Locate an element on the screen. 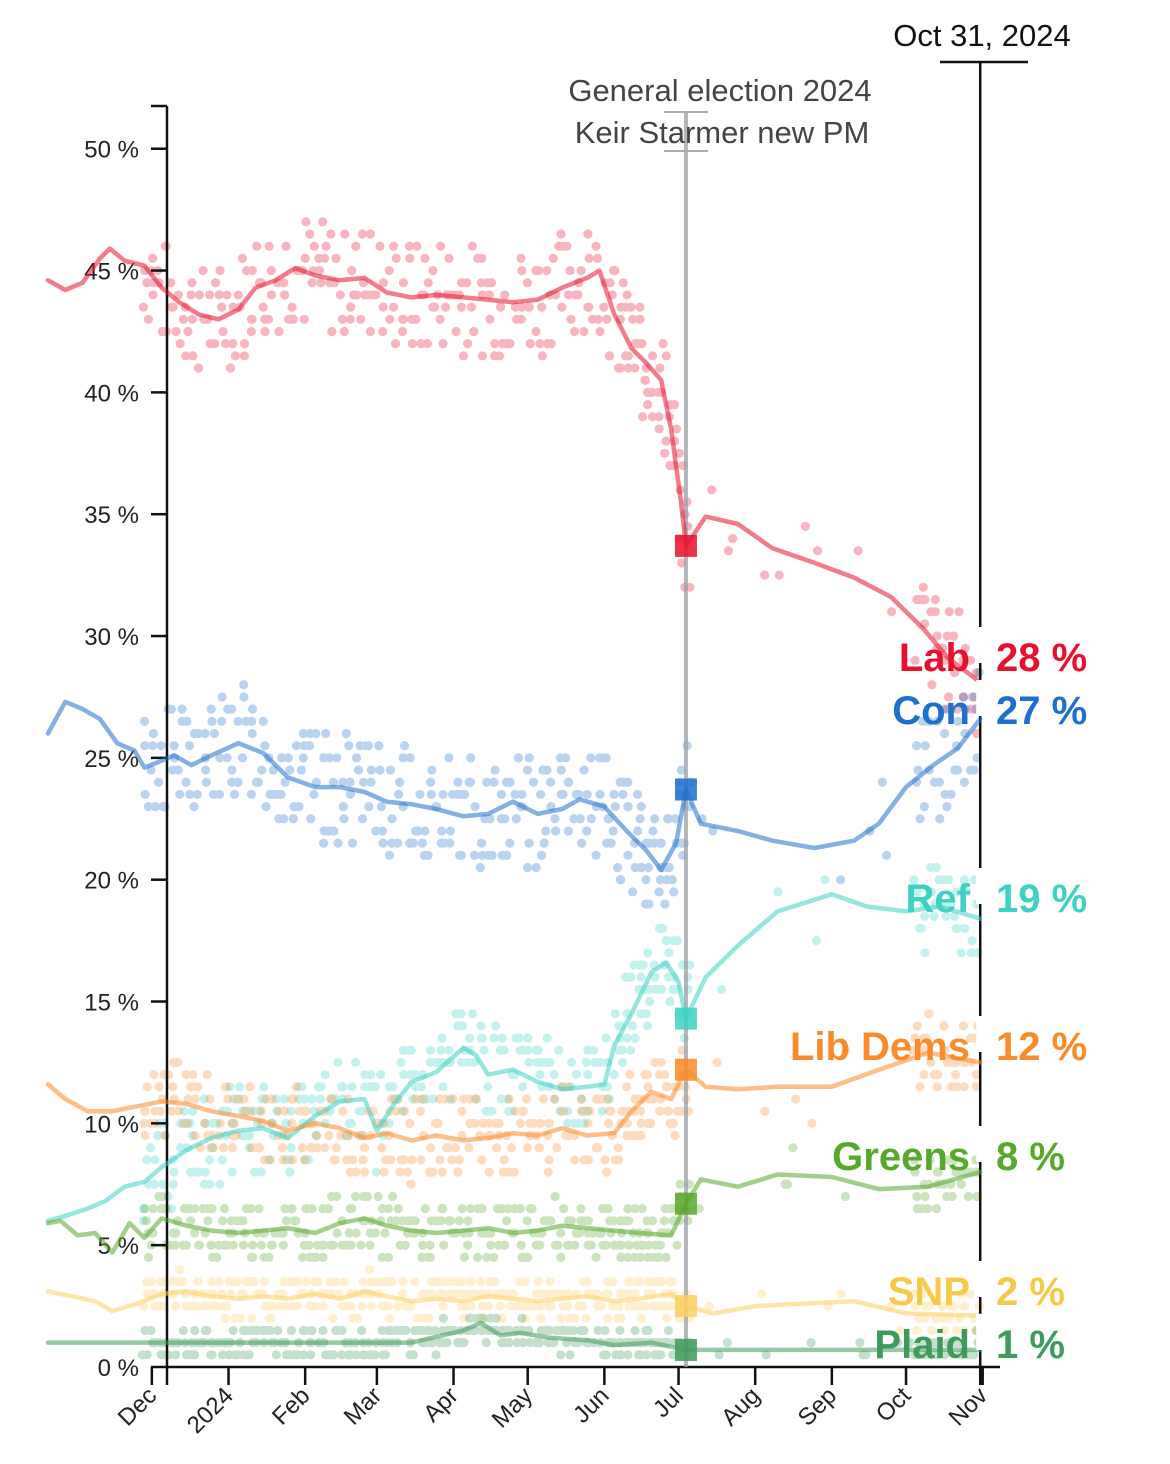  series-value-lab: 28 % is located at coordinates (1041, 658).